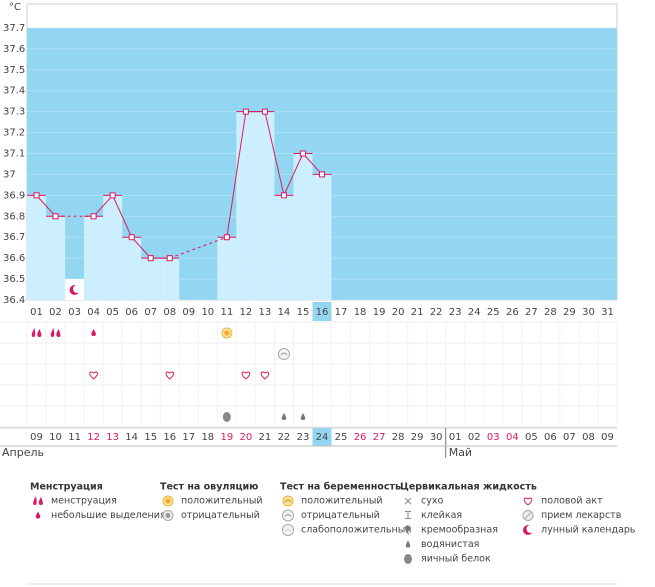 The image size is (655, 587). What do you see at coordinates (284, 437) in the screenshot?
I see `date-label: 22` at bounding box center [284, 437].